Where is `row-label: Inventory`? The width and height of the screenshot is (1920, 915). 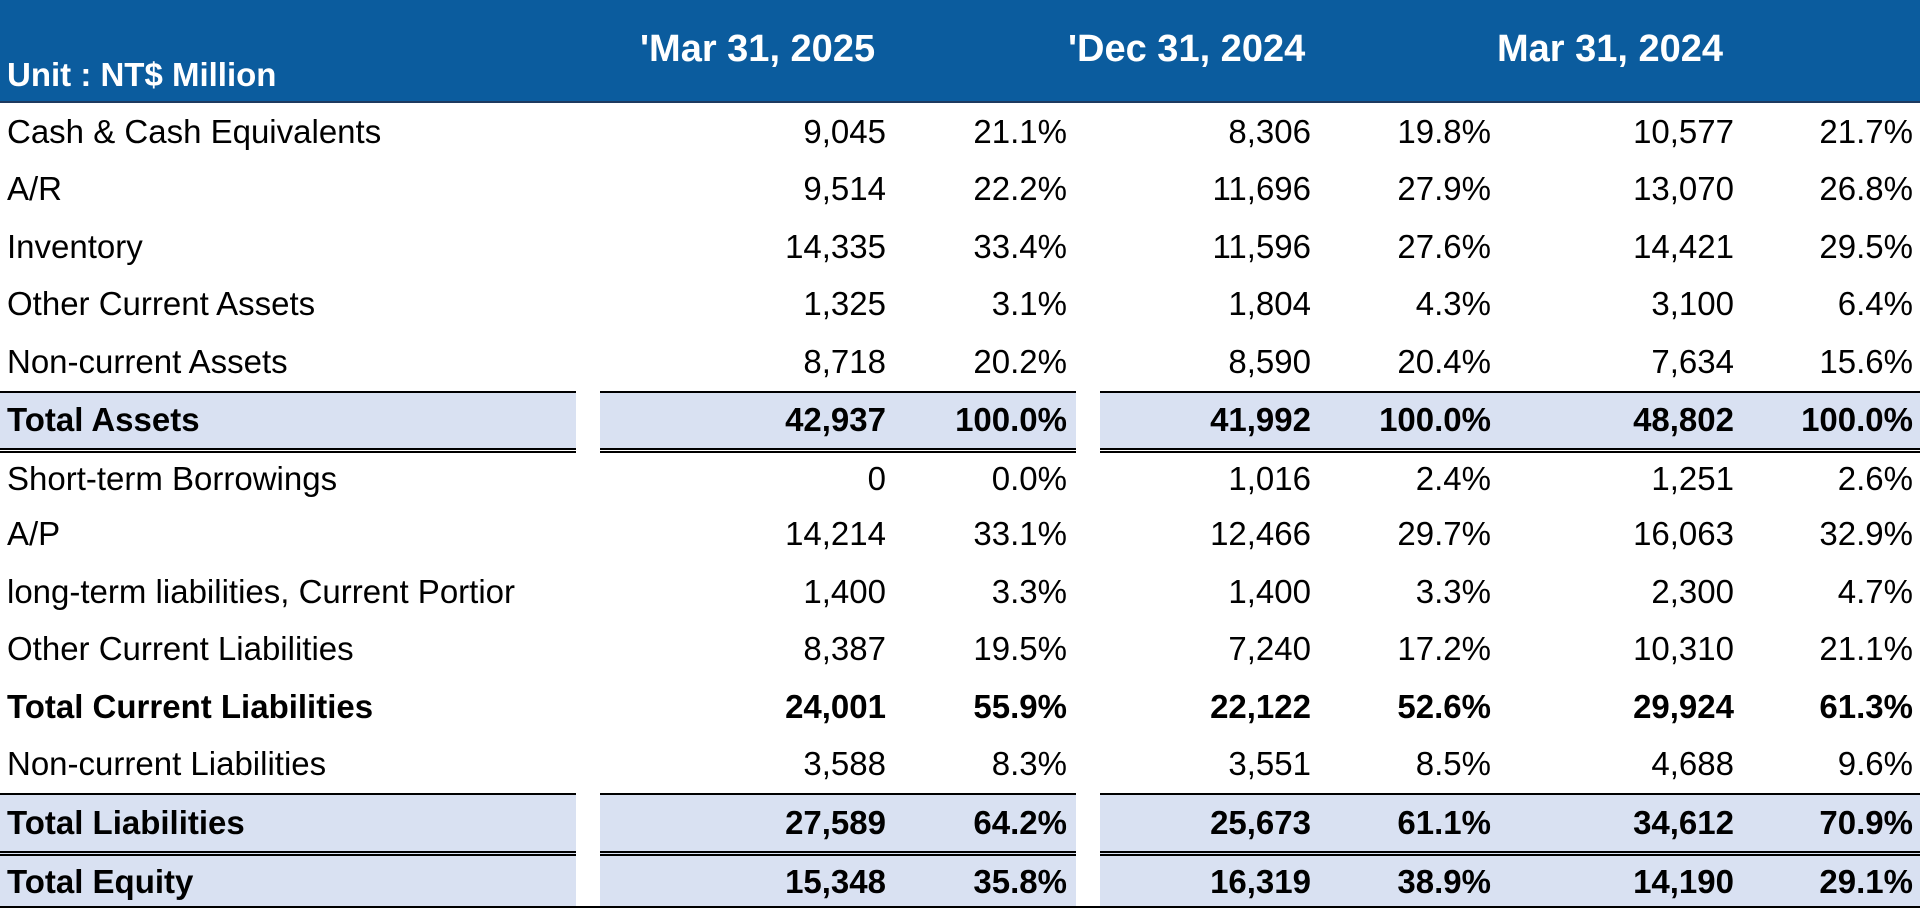
row-label: Inventory is located at coordinates (75, 246).